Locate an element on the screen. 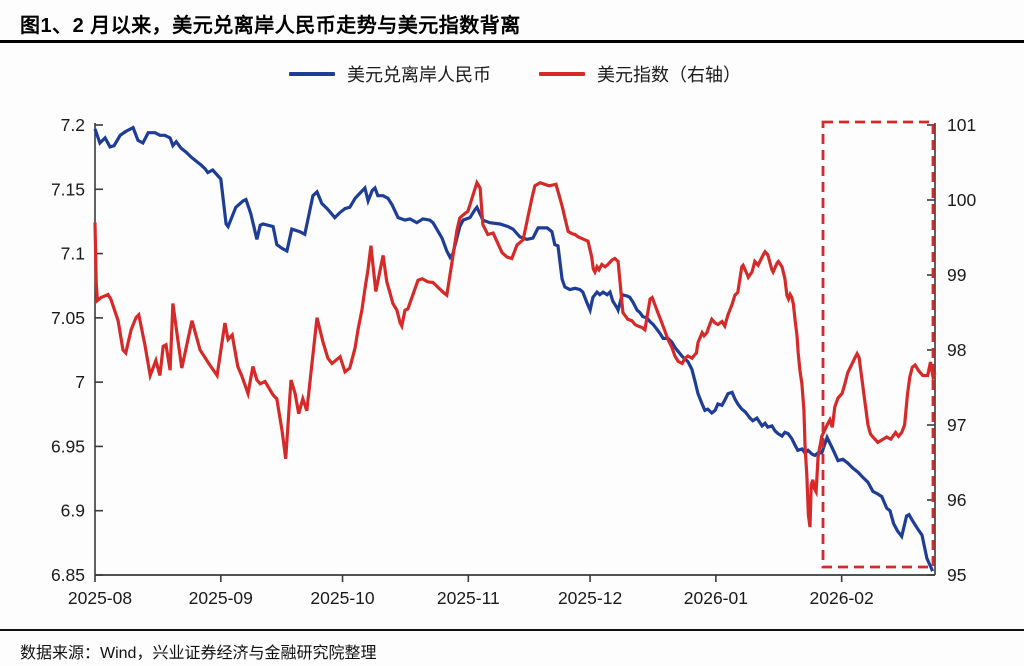 The image size is (1024, 666). y-right-tick-label: 99 is located at coordinates (956, 275).